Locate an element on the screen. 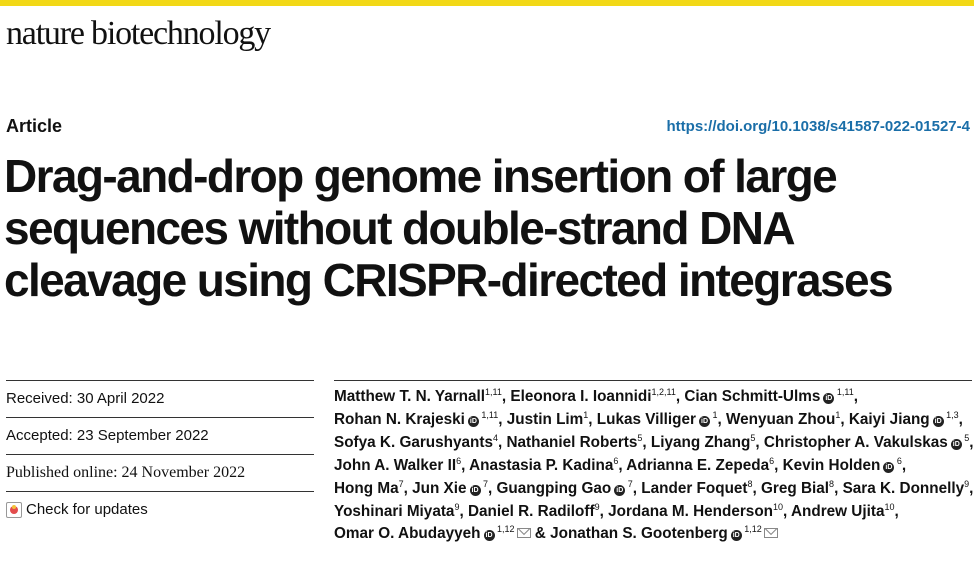 The height and width of the screenshot is (578, 974). author-name: Rohan N. Krajeski is located at coordinates (399, 419).